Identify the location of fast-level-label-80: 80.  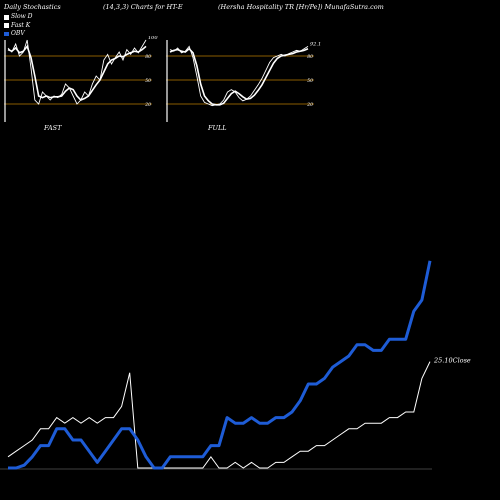
(148, 57).